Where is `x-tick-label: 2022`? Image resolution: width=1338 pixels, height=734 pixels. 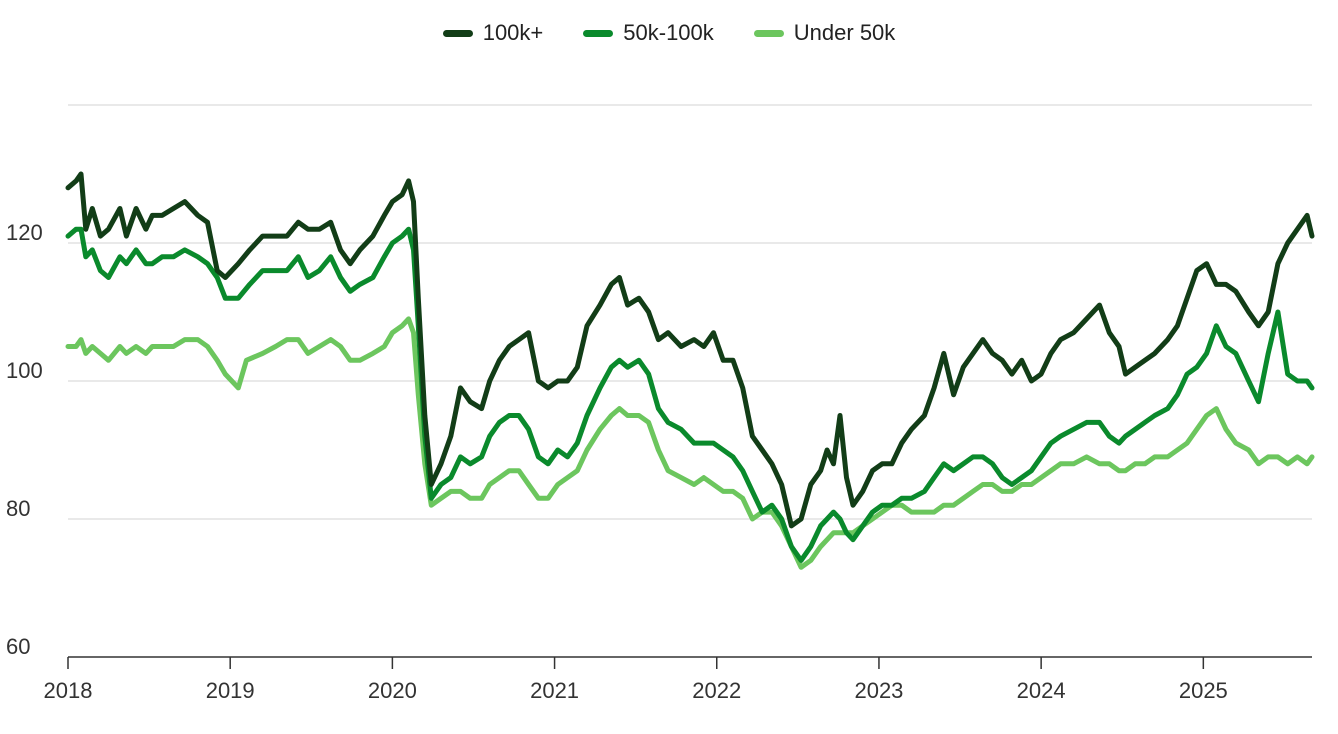 x-tick-label: 2022 is located at coordinates (716, 690).